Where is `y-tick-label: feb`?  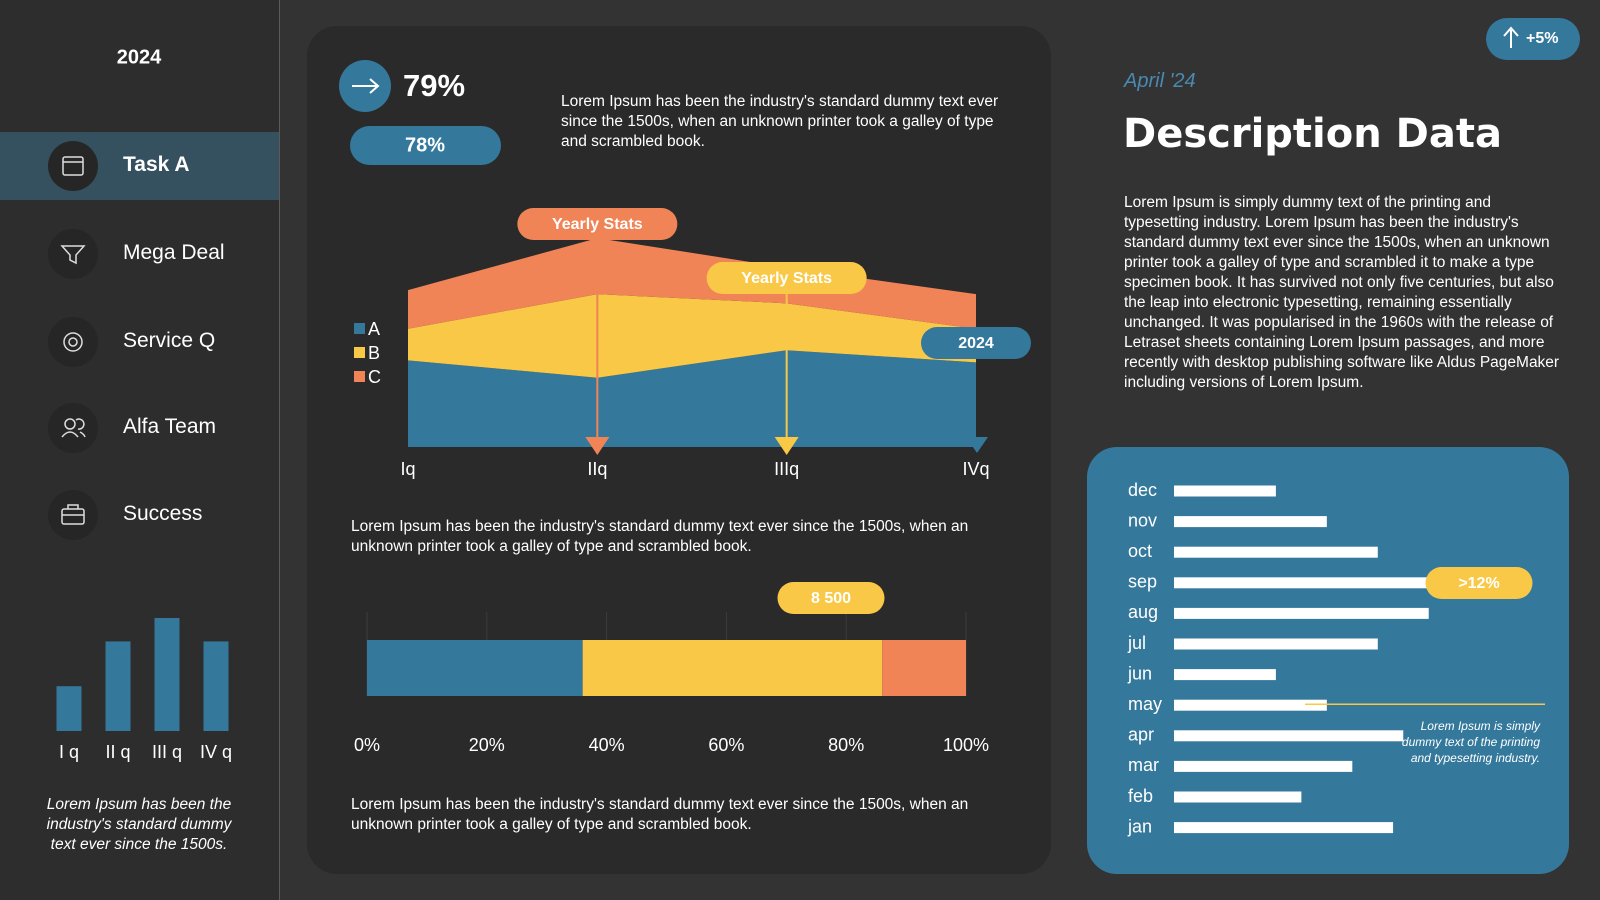
y-tick-label: feb is located at coordinates (1140, 796).